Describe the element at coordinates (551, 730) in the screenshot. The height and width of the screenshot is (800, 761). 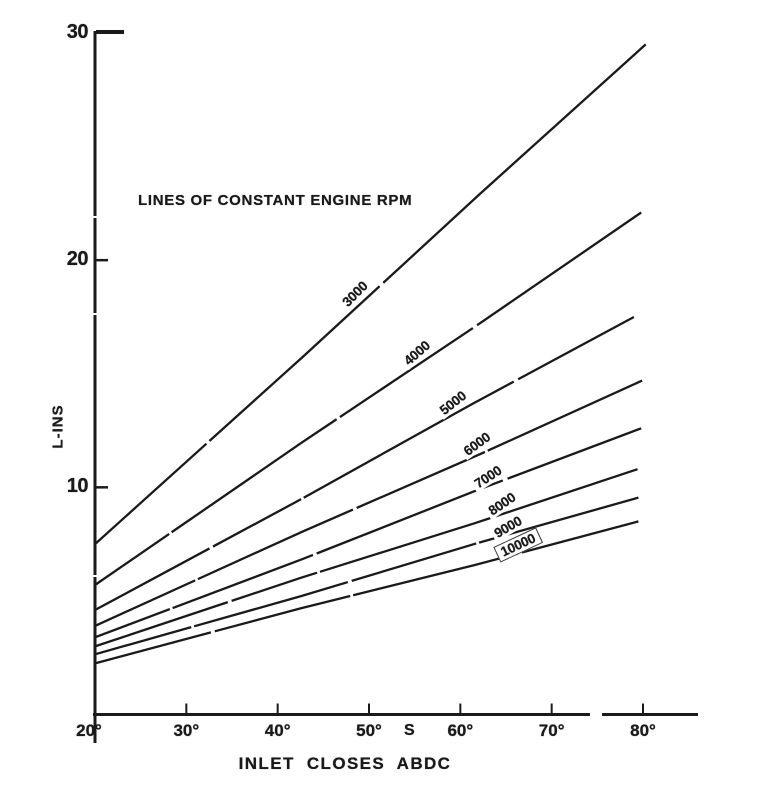
I see `x-tick-label-70: 70°` at that location.